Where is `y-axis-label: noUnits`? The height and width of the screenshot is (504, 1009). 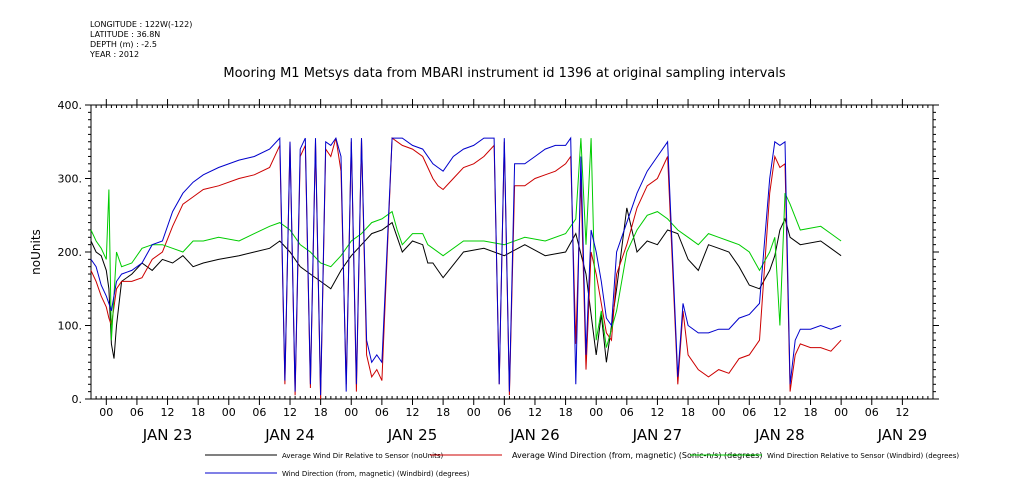
y-axis-label: noUnits is located at coordinates (36, 252).